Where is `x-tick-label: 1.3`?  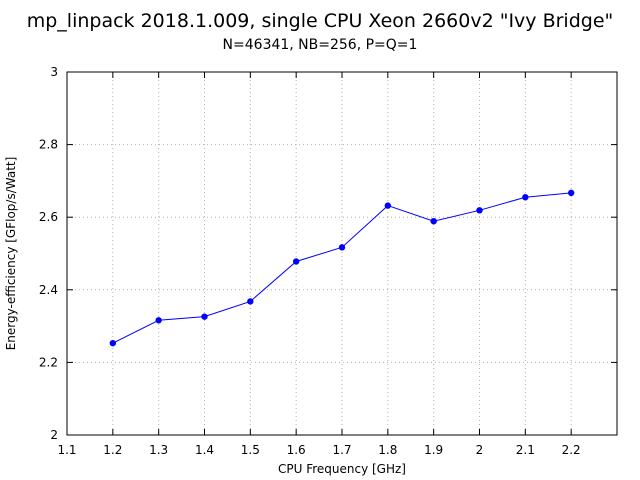
x-tick-label: 1.3 is located at coordinates (158, 450).